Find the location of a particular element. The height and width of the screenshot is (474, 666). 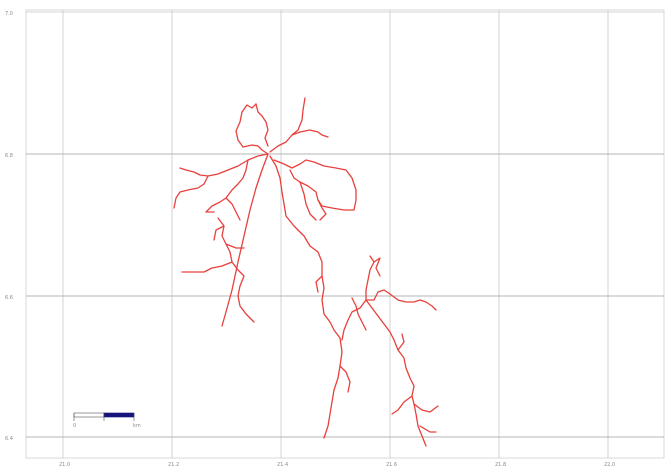

x-tick-label: 21.0 is located at coordinates (64, 465).